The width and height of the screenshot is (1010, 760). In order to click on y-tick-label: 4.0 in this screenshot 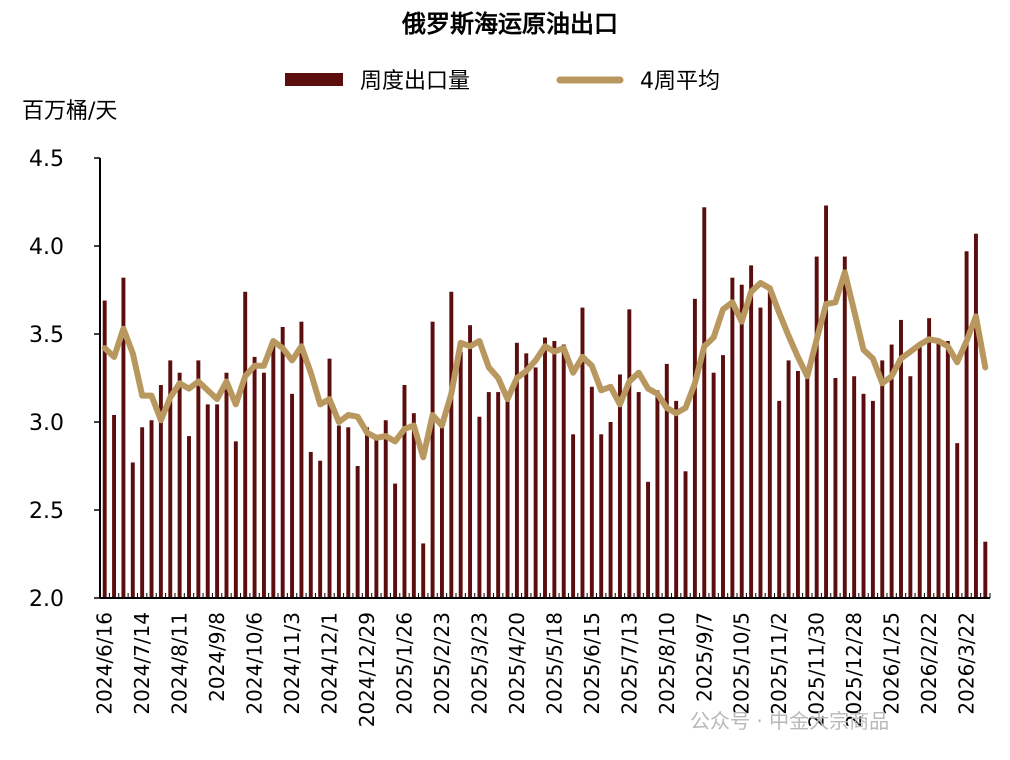, I will do `click(46, 247)`.